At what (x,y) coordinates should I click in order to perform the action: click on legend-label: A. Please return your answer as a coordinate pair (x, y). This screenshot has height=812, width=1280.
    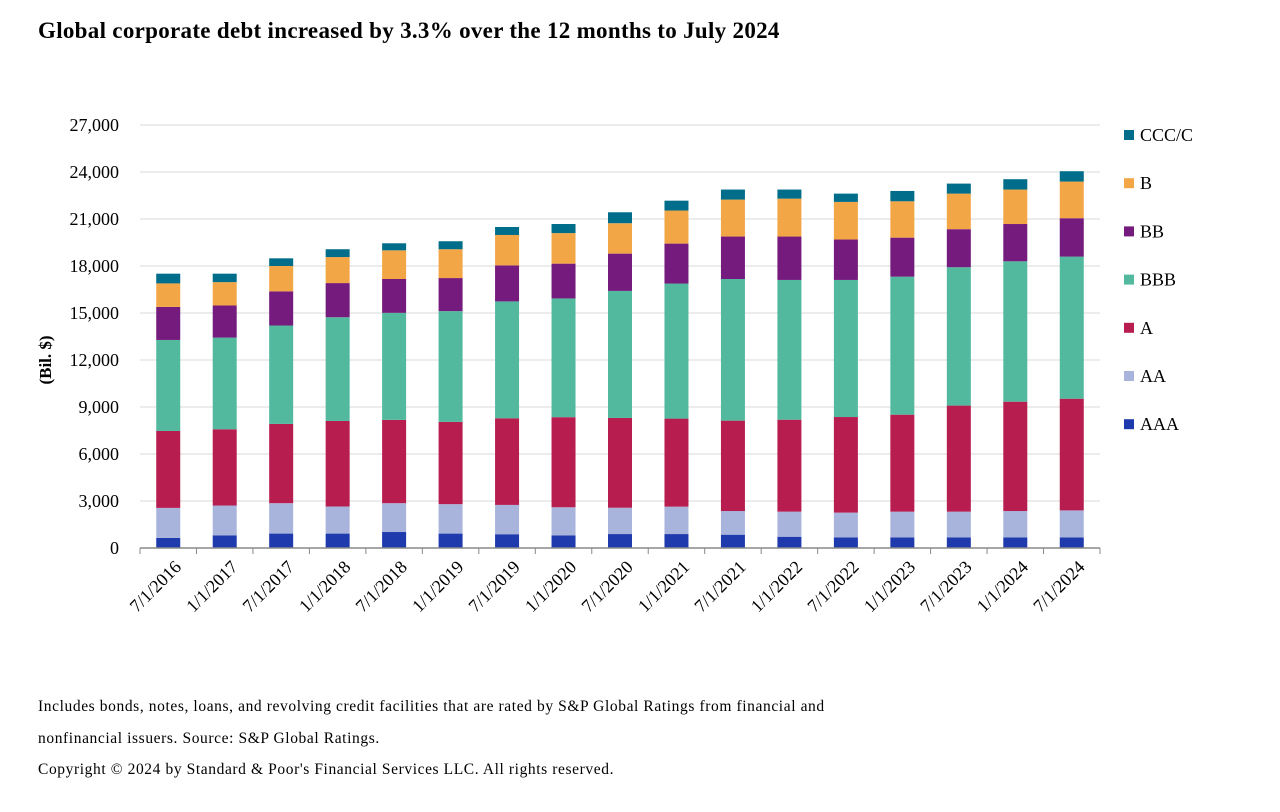
    Looking at the image, I should click on (1146, 328).